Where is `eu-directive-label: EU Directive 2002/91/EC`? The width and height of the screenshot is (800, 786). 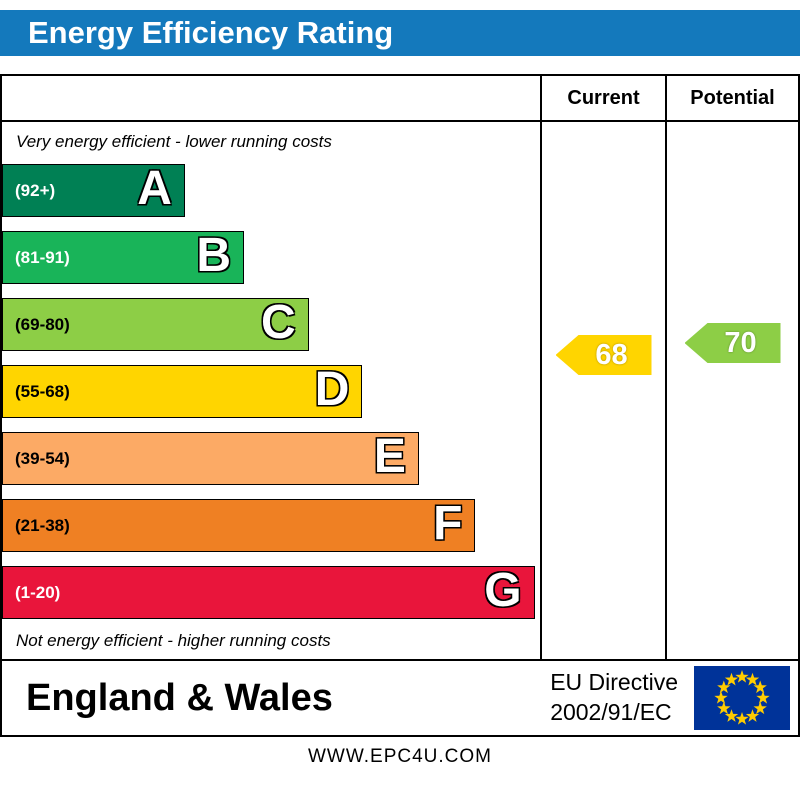 eu-directive-label: EU Directive 2002/91/EC is located at coordinates (614, 698).